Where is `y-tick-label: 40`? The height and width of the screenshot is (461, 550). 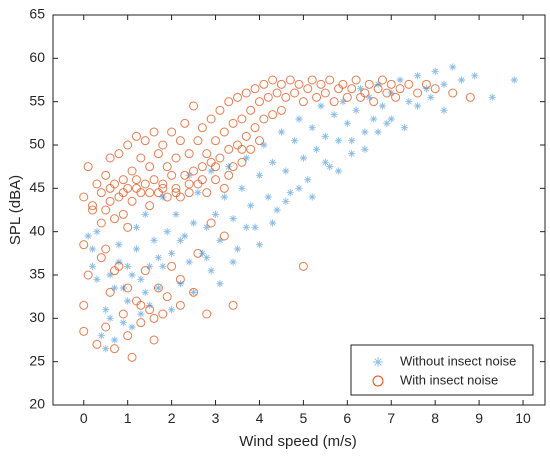
y-tick-label: 40 is located at coordinates (37, 230).